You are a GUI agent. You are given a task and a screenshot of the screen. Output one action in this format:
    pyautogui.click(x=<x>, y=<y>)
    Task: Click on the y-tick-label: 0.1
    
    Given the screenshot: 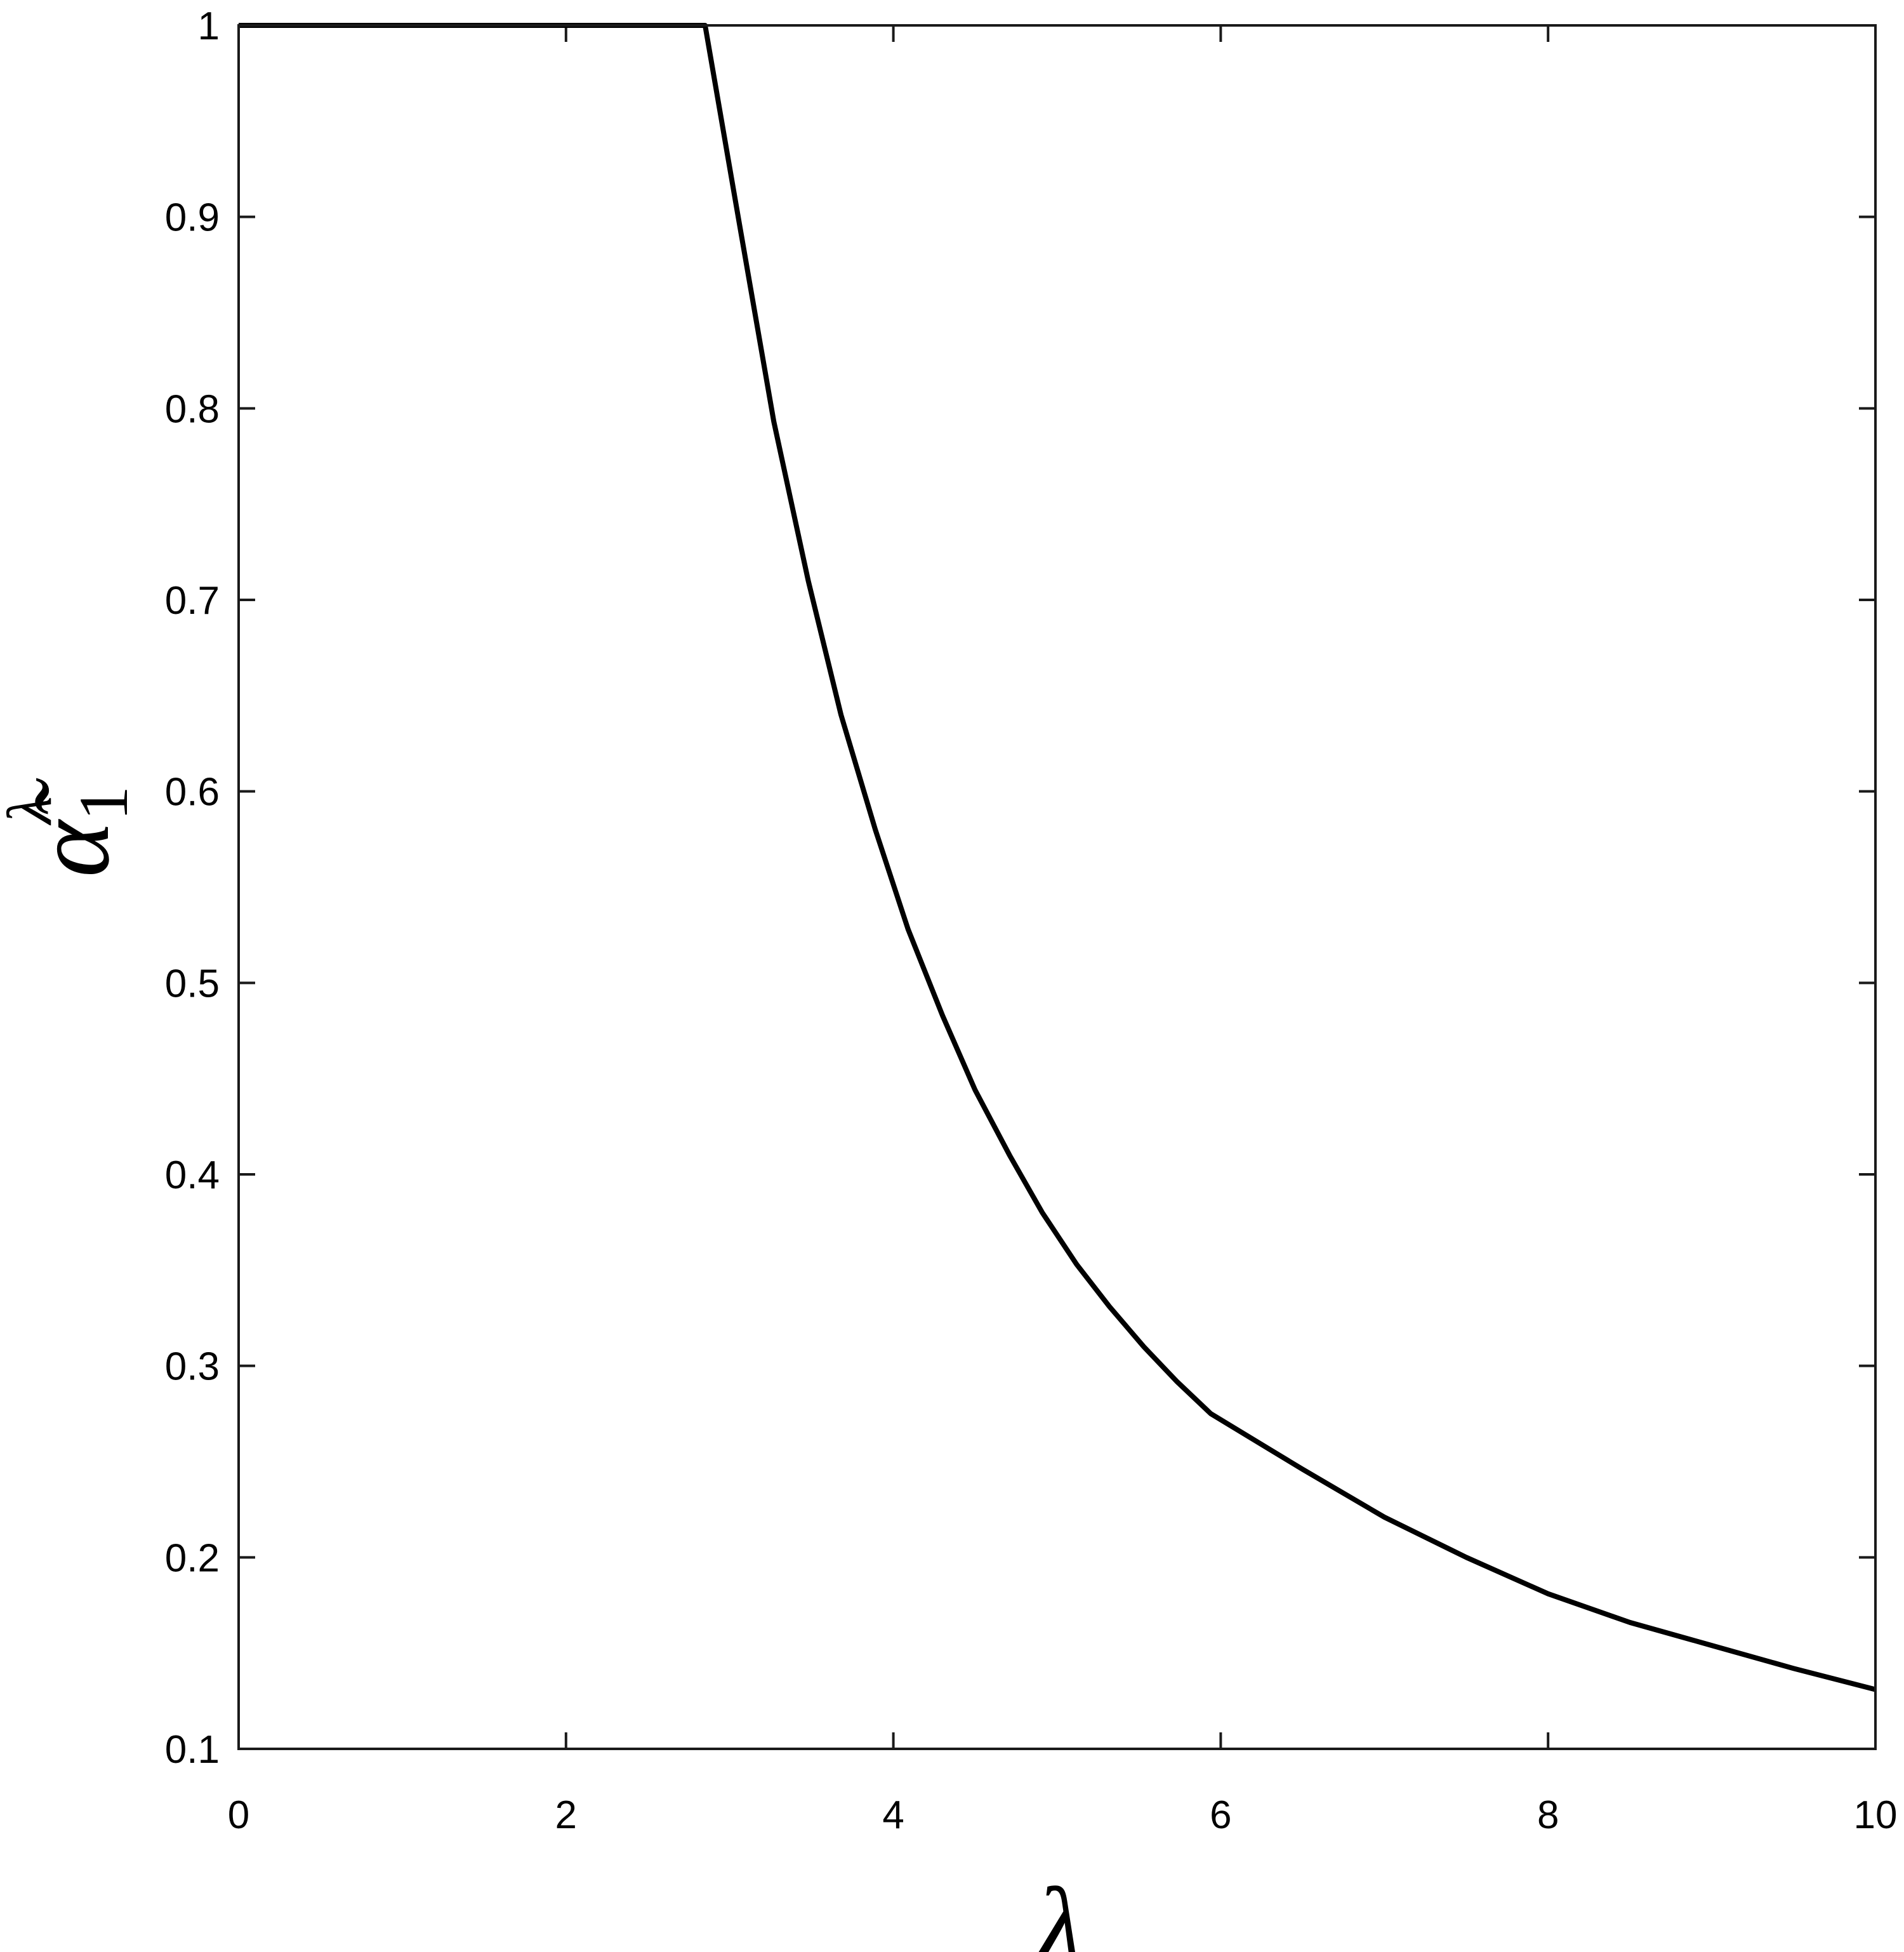 What is the action you would take?
    pyautogui.click(x=193, y=1750)
    